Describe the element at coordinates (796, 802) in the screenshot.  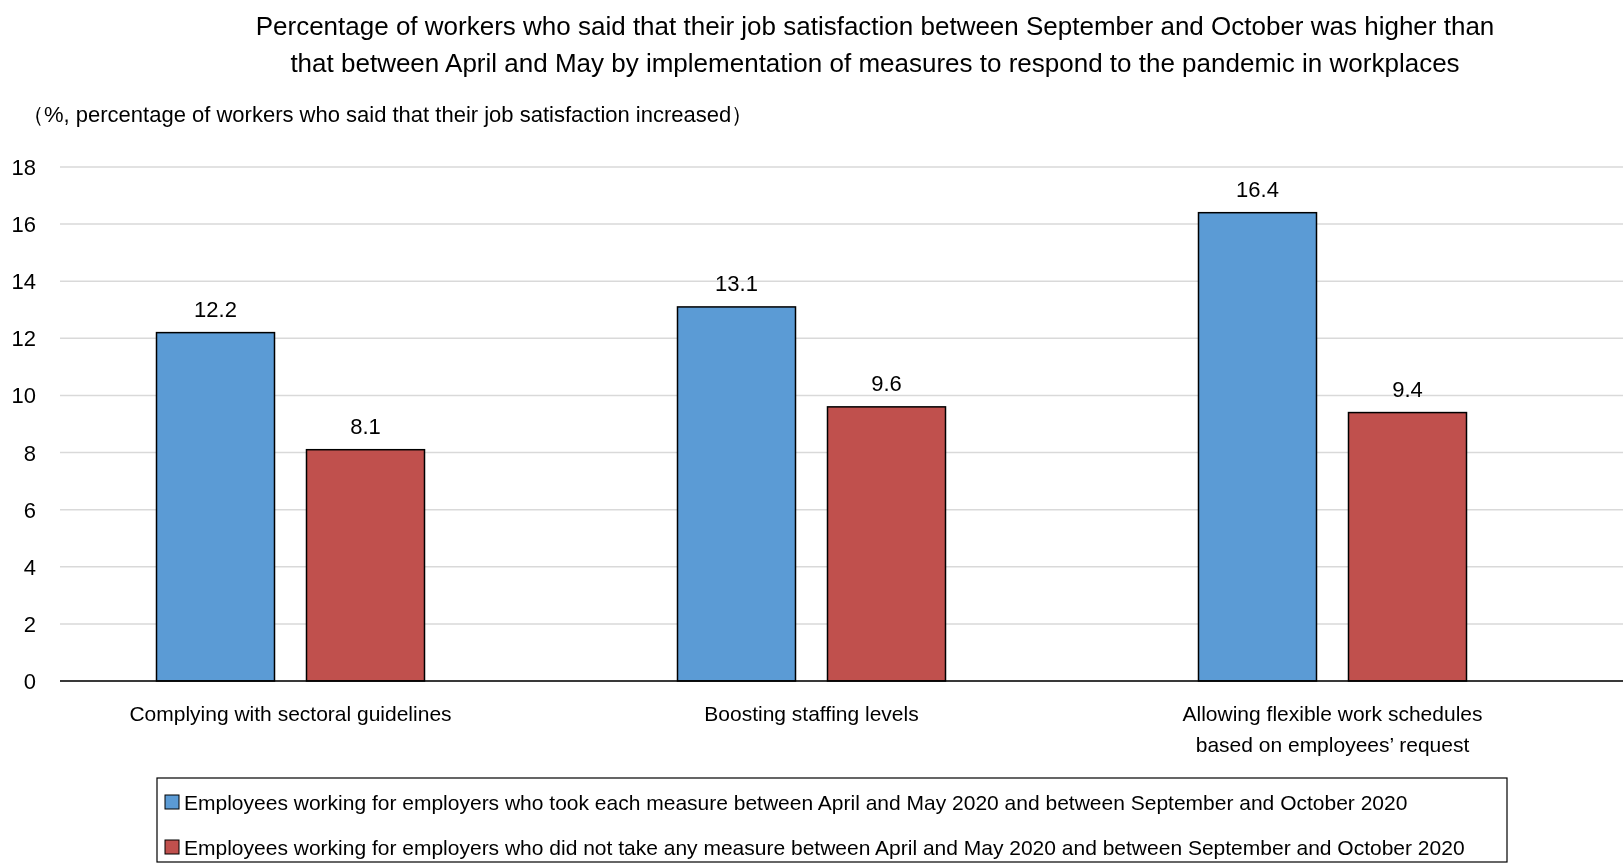
I see `legend-label: Employees working for employers who took each measure between April and May 2020 and between September and October 2020` at that location.